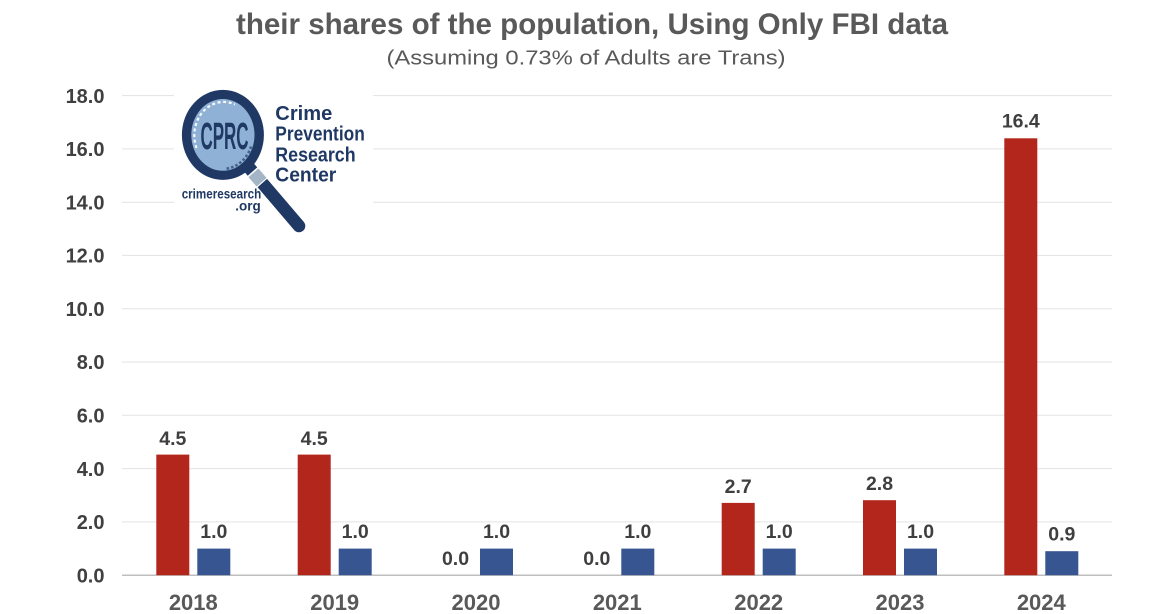  What do you see at coordinates (586, 58) in the screenshot?
I see `svg-text:(Assuming 0.73% of Adults are: (Assuming 0.73% of Adults are Trans)` at bounding box center [586, 58].